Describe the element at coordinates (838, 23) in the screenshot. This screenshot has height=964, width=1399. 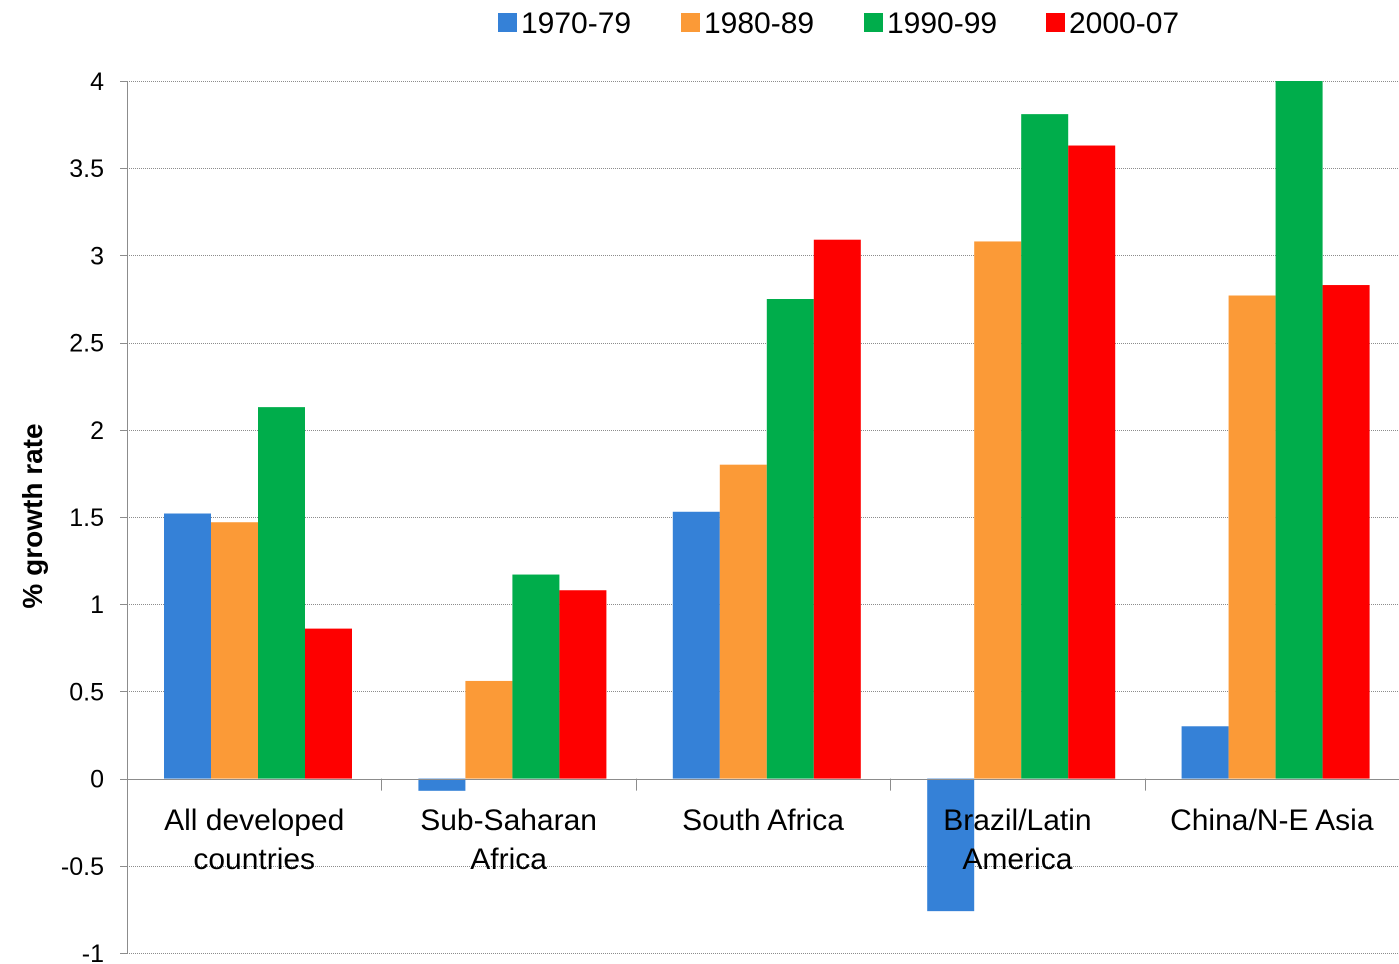
I see `legend: 1970-79 1980-89 1990-99 2000-07` at that location.